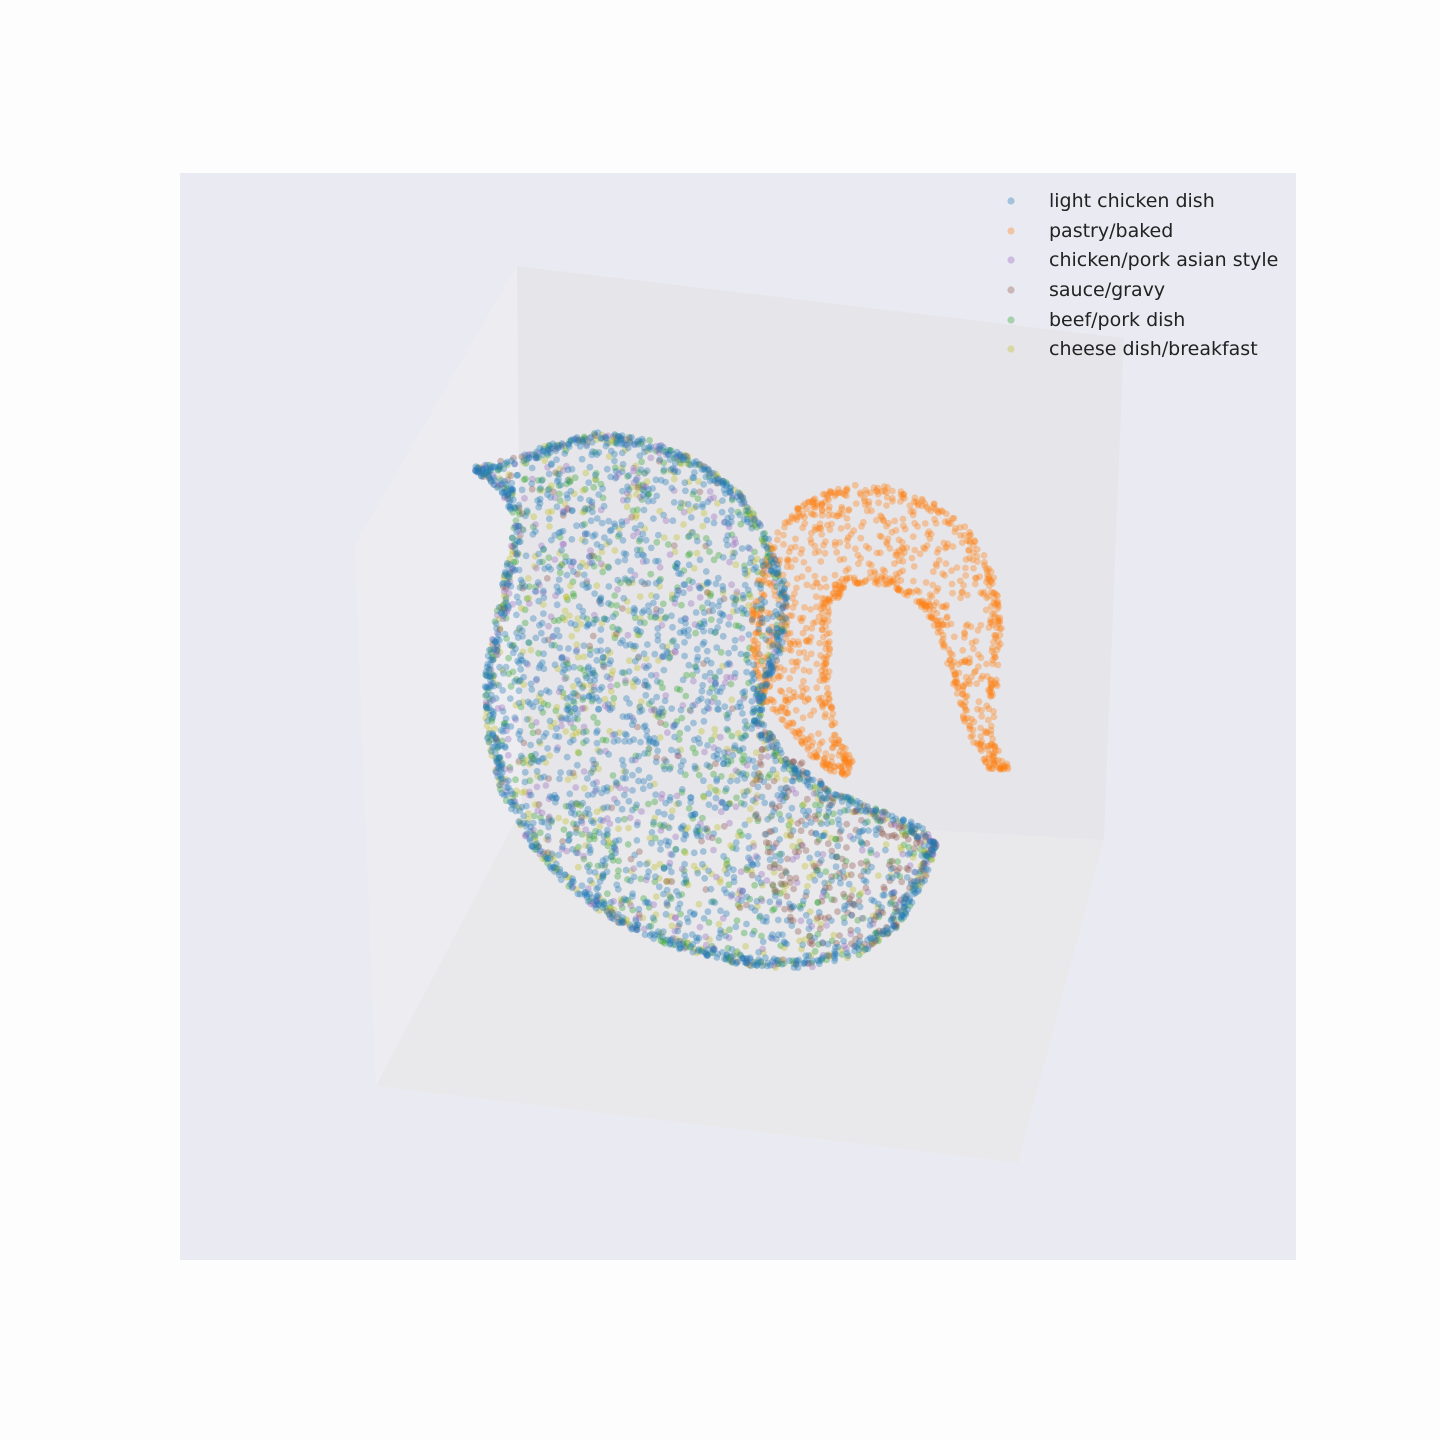 The image size is (1440, 1440). I want to click on left-pane, so click(438, 676).